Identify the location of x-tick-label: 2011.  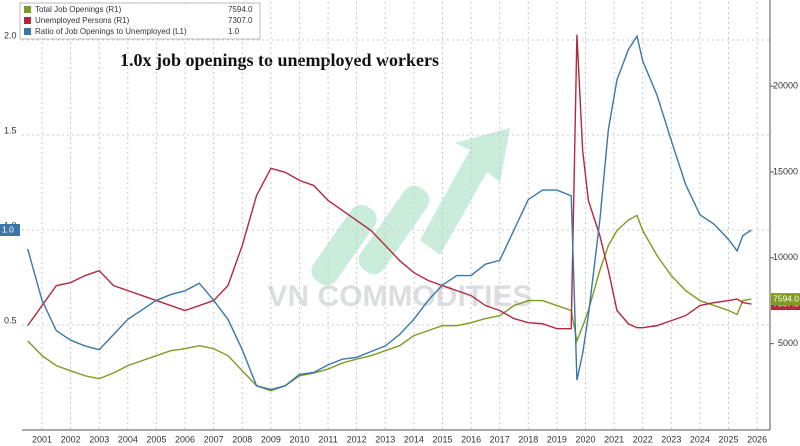
(327, 439).